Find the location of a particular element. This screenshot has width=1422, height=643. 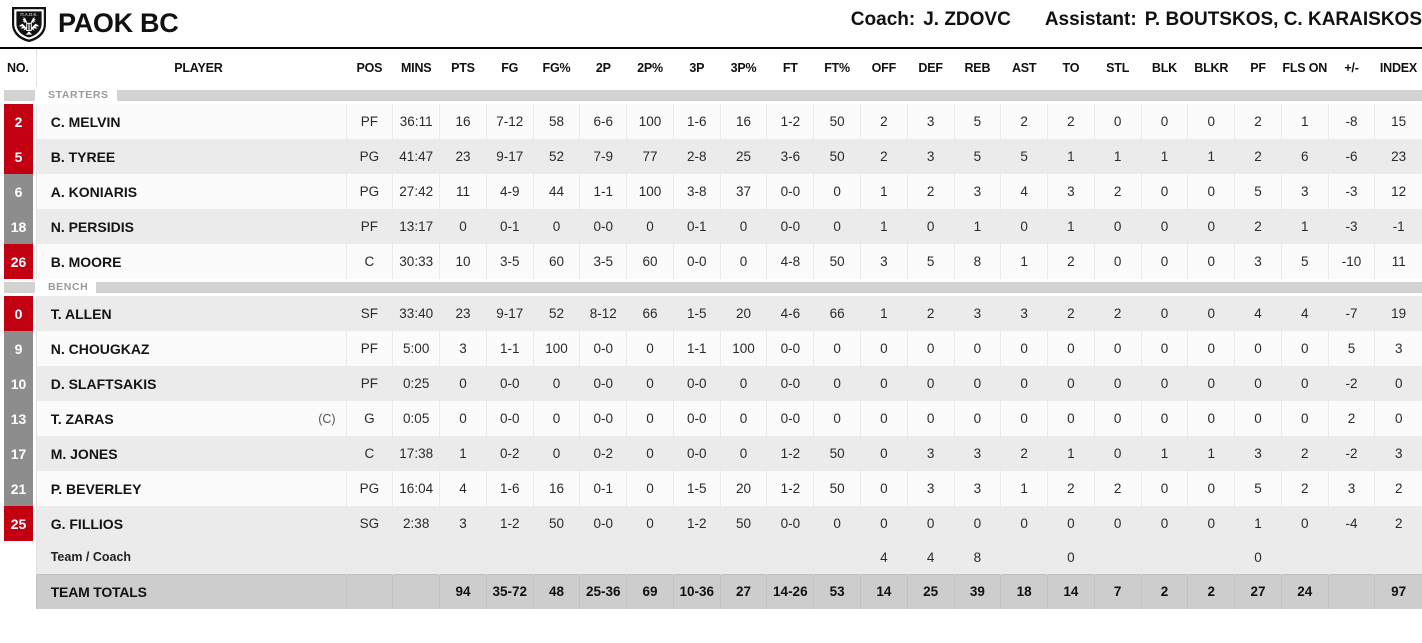

player-name: N. PERSIDIS is located at coordinates (92, 226).